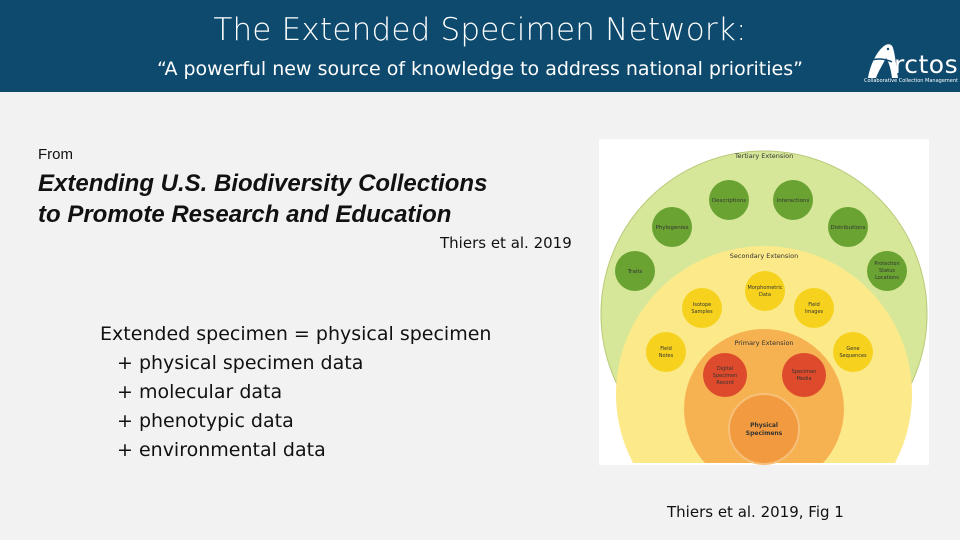 Image resolution: width=960 pixels, height=540 pixels. What do you see at coordinates (765, 295) in the screenshot?
I see `svg-text: Data` at bounding box center [765, 295].